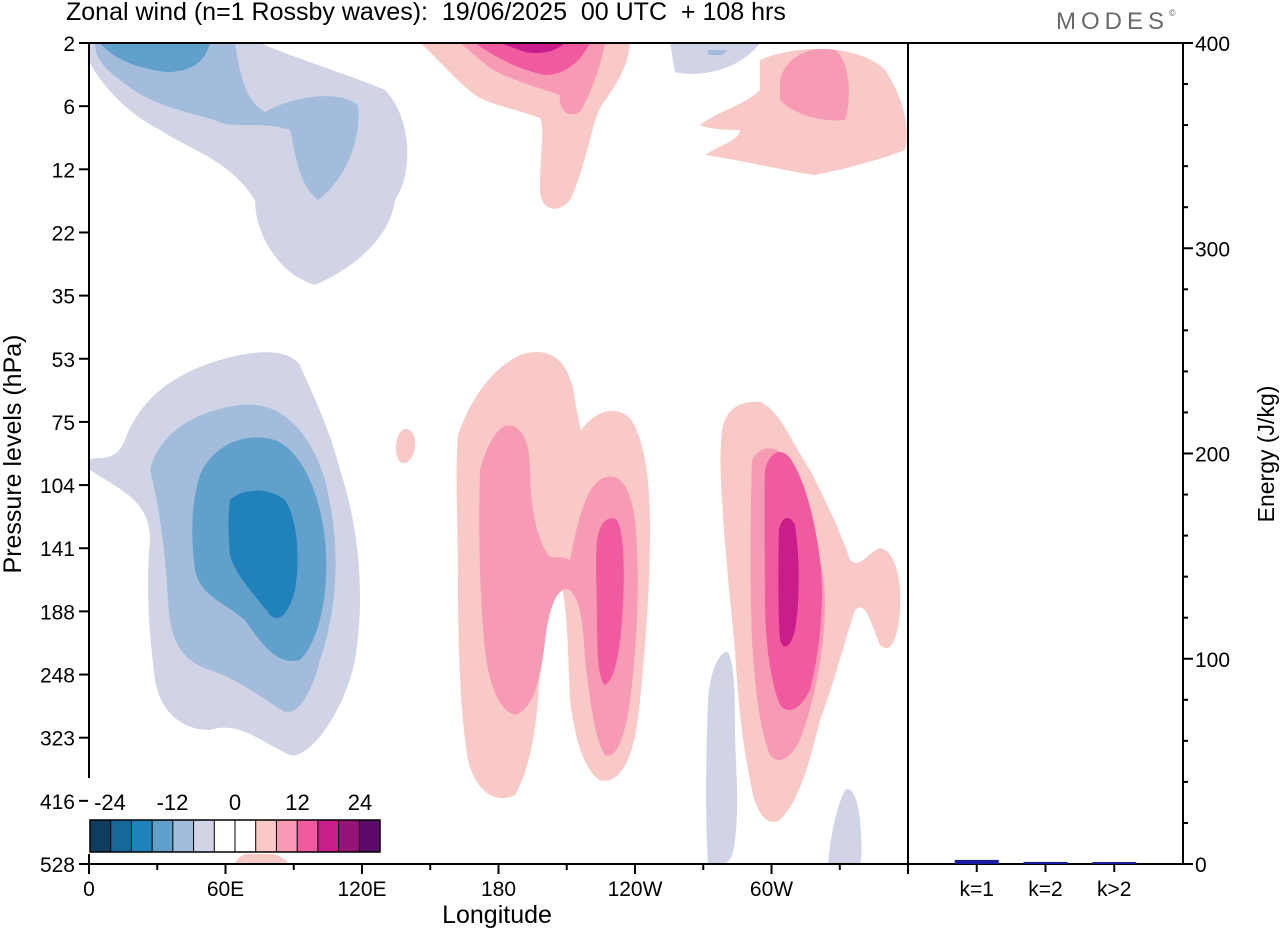 The width and height of the screenshot is (1280, 930). What do you see at coordinates (977, 889) in the screenshot?
I see `energy-category-label: k=1` at bounding box center [977, 889].